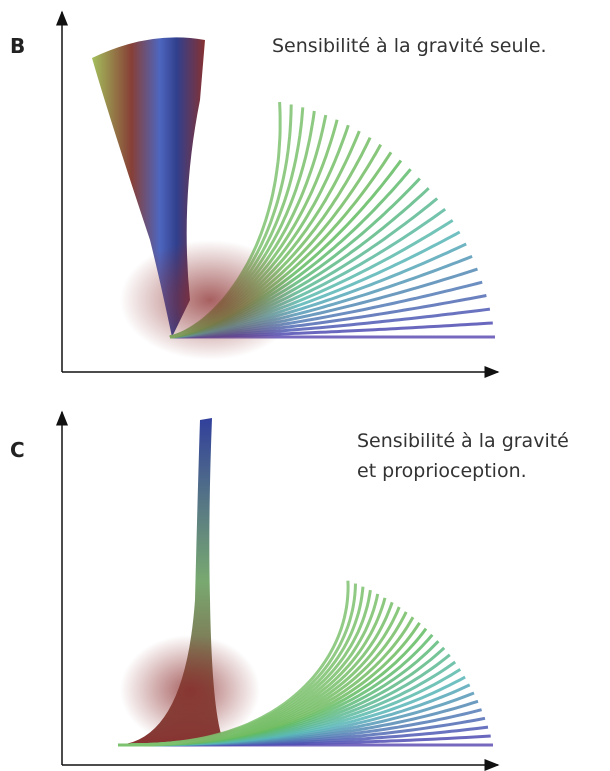 Image resolution: width=610 pixels, height=771 pixels. I want to click on caption: et proprioception., so click(442, 471).